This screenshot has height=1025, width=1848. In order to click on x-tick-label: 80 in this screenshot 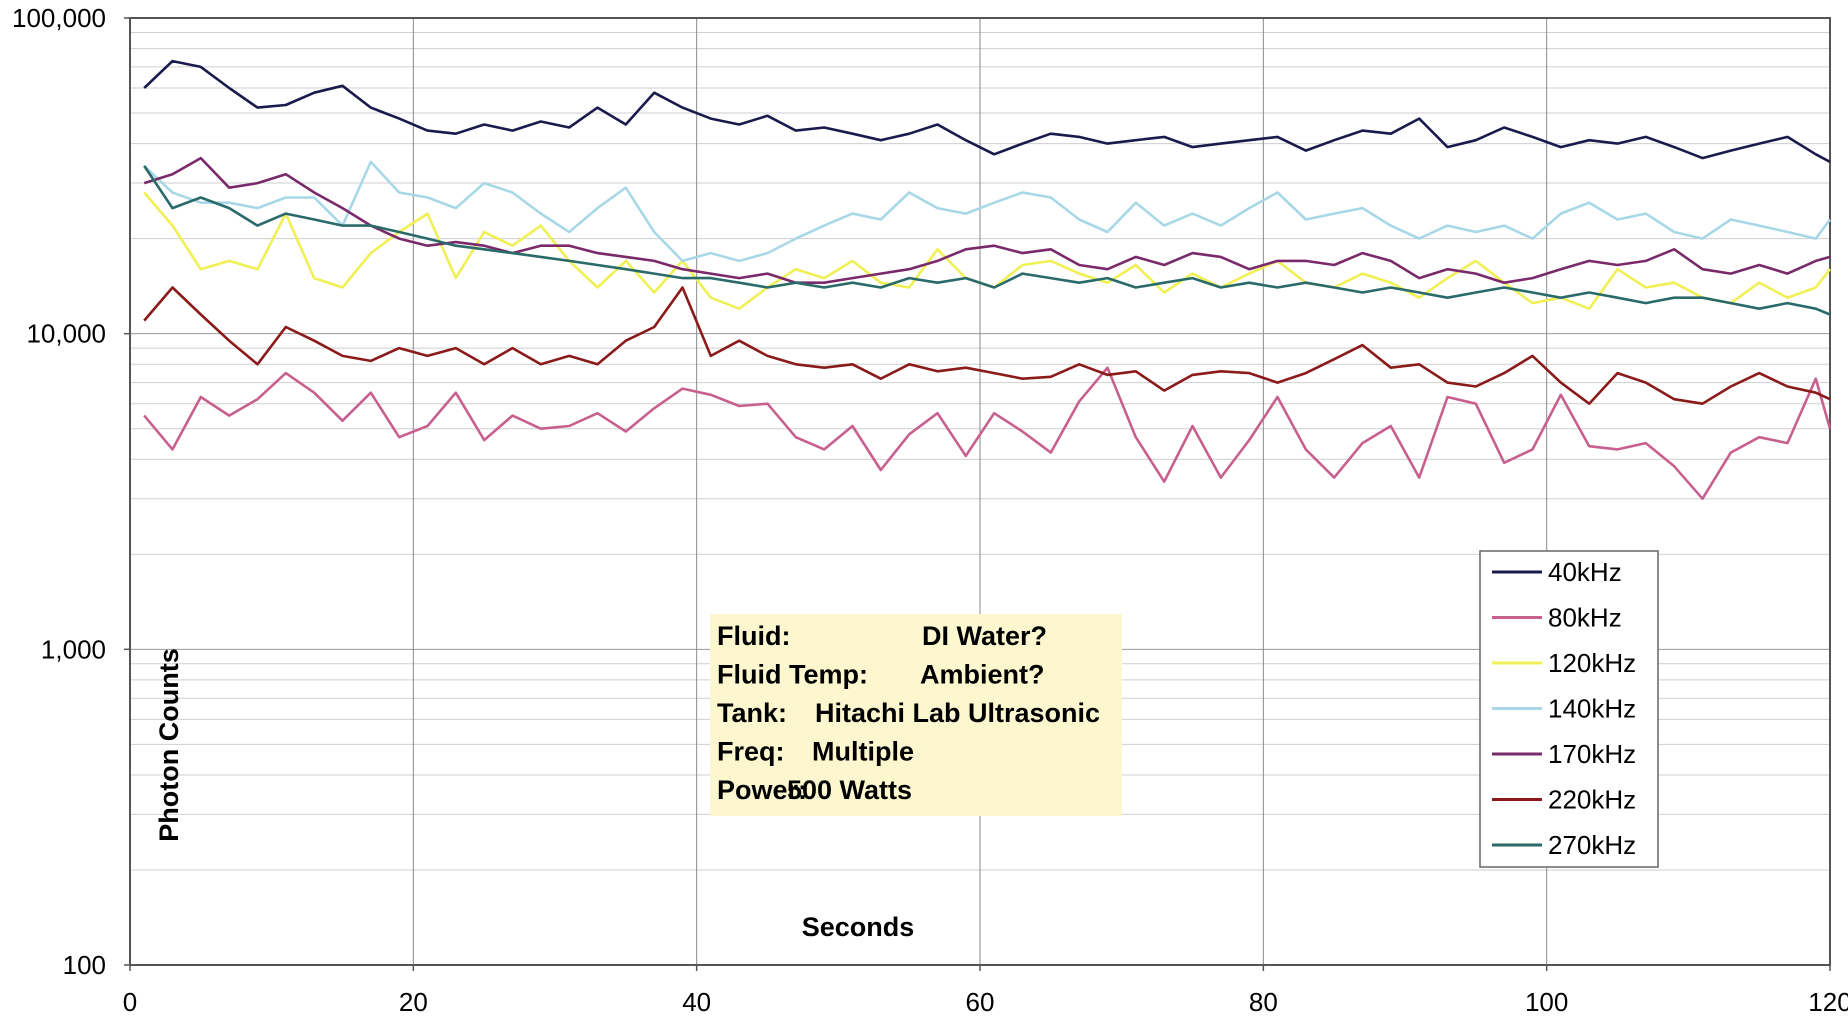, I will do `click(1263, 1002)`.